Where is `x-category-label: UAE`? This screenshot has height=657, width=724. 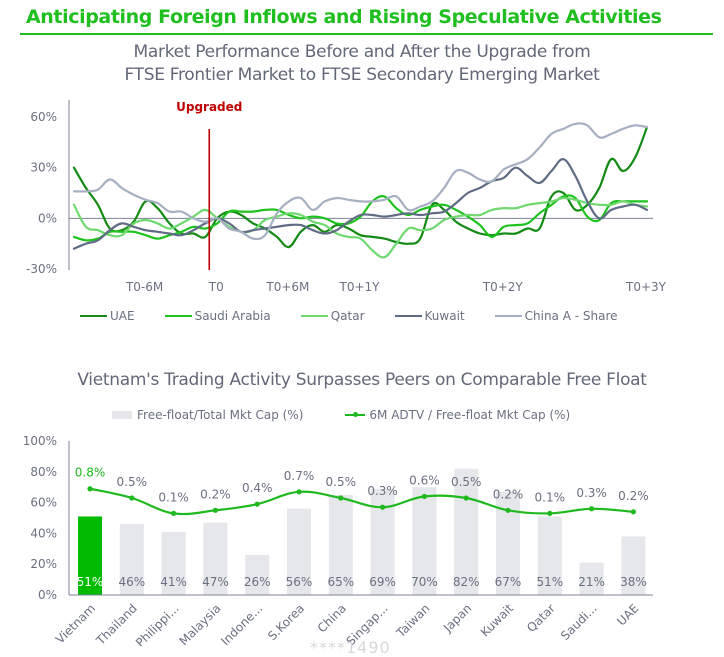
x-category-label: UAE is located at coordinates (627, 614).